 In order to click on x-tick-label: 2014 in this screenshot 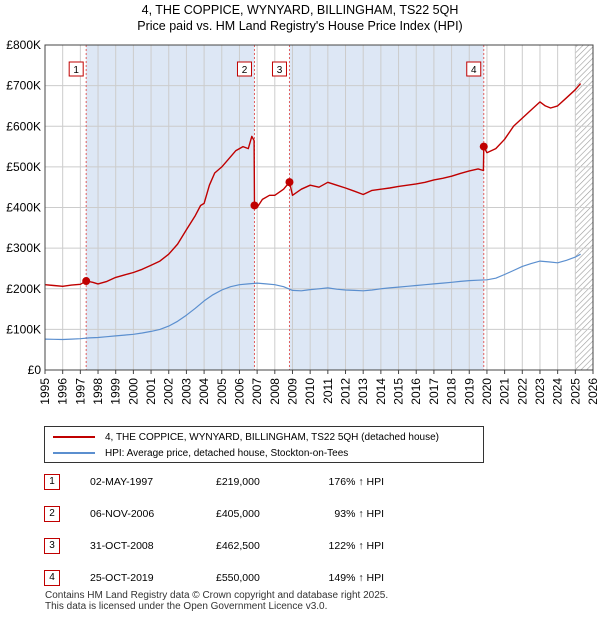, I will do `click(381, 391)`.